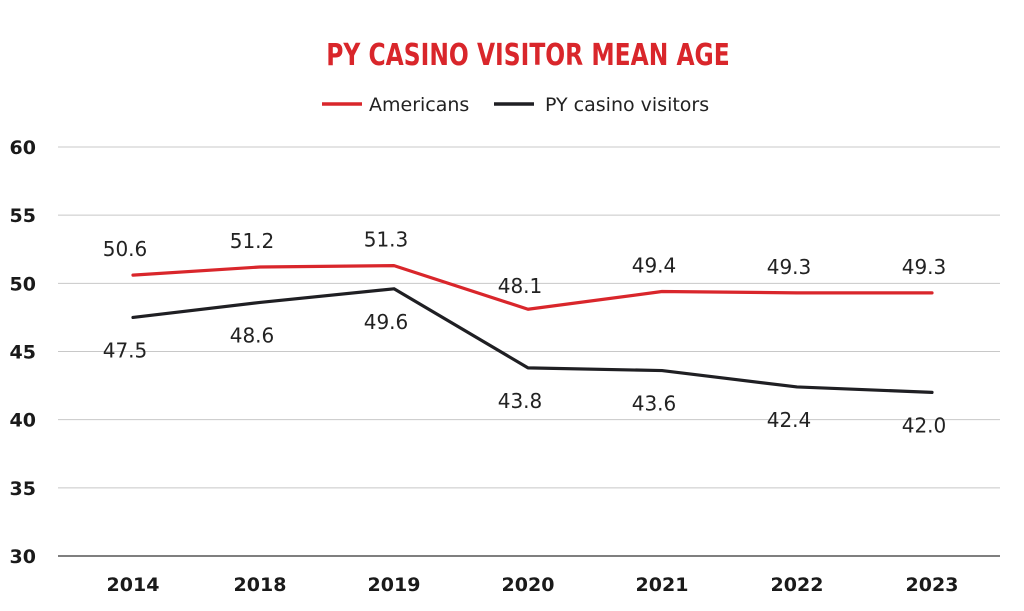 The width and height of the screenshot is (1024, 611). I want to click on x-tick-label: 2022, so click(797, 585).